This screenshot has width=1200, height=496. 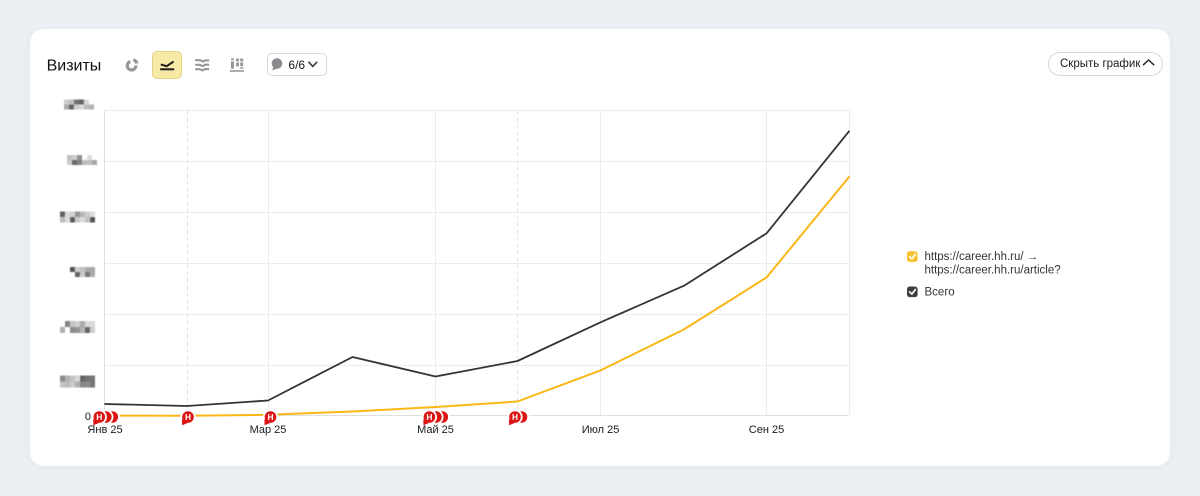 I want to click on svg-text: Июл 25, so click(x=601, y=430).